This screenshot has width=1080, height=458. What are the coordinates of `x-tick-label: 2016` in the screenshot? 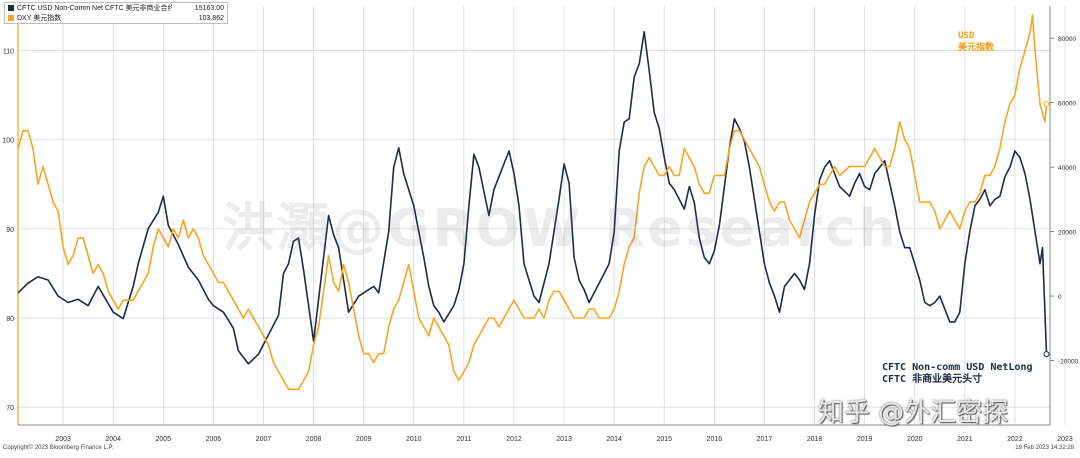 It's located at (715, 439).